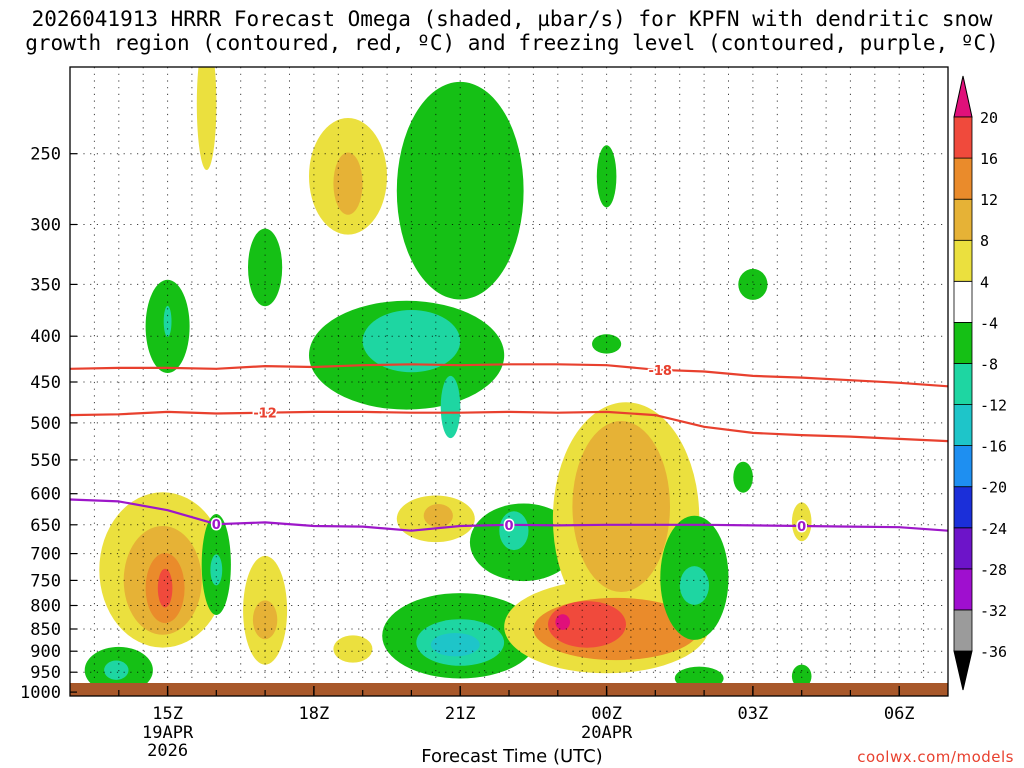 Image resolution: width=1024 pixels, height=768 pixels. What do you see at coordinates (45, 630) in the screenshot?
I see `y-tick-label-850: 850` at bounding box center [45, 630].